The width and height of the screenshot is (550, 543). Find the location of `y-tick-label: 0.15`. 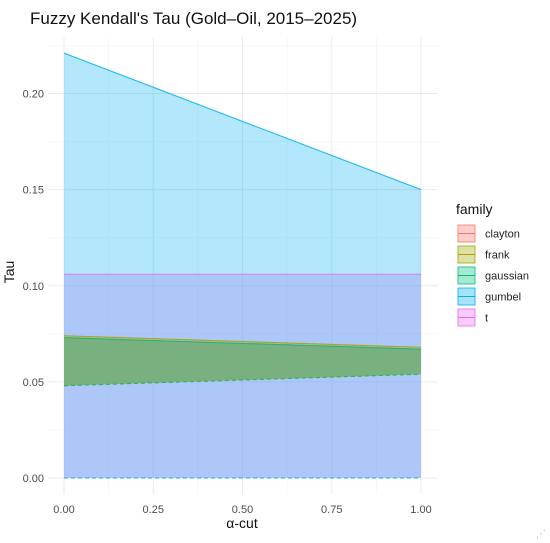

y-tick-label: 0.15 is located at coordinates (33, 191).